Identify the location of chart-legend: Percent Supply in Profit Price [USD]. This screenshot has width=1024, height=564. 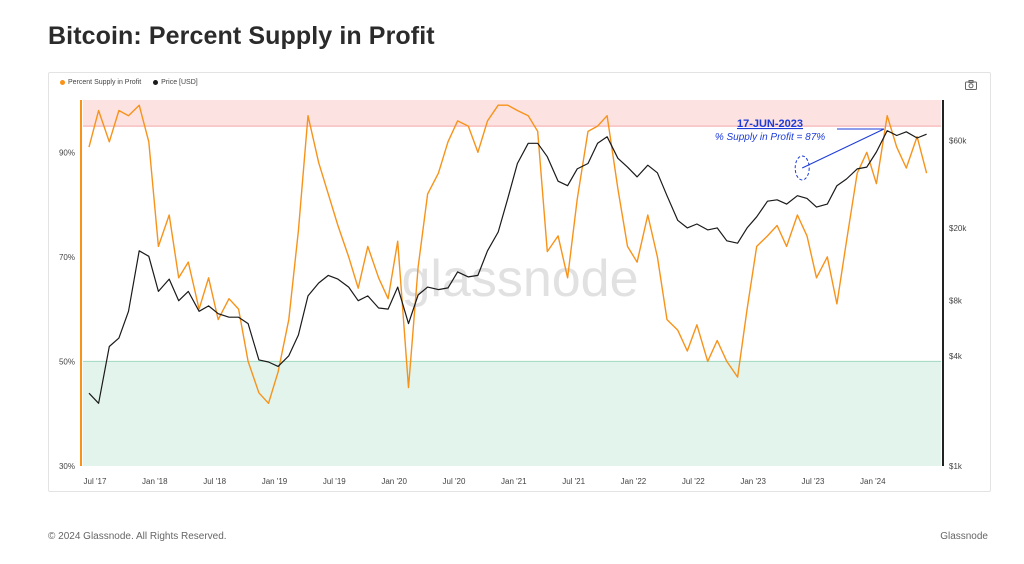
(129, 82).